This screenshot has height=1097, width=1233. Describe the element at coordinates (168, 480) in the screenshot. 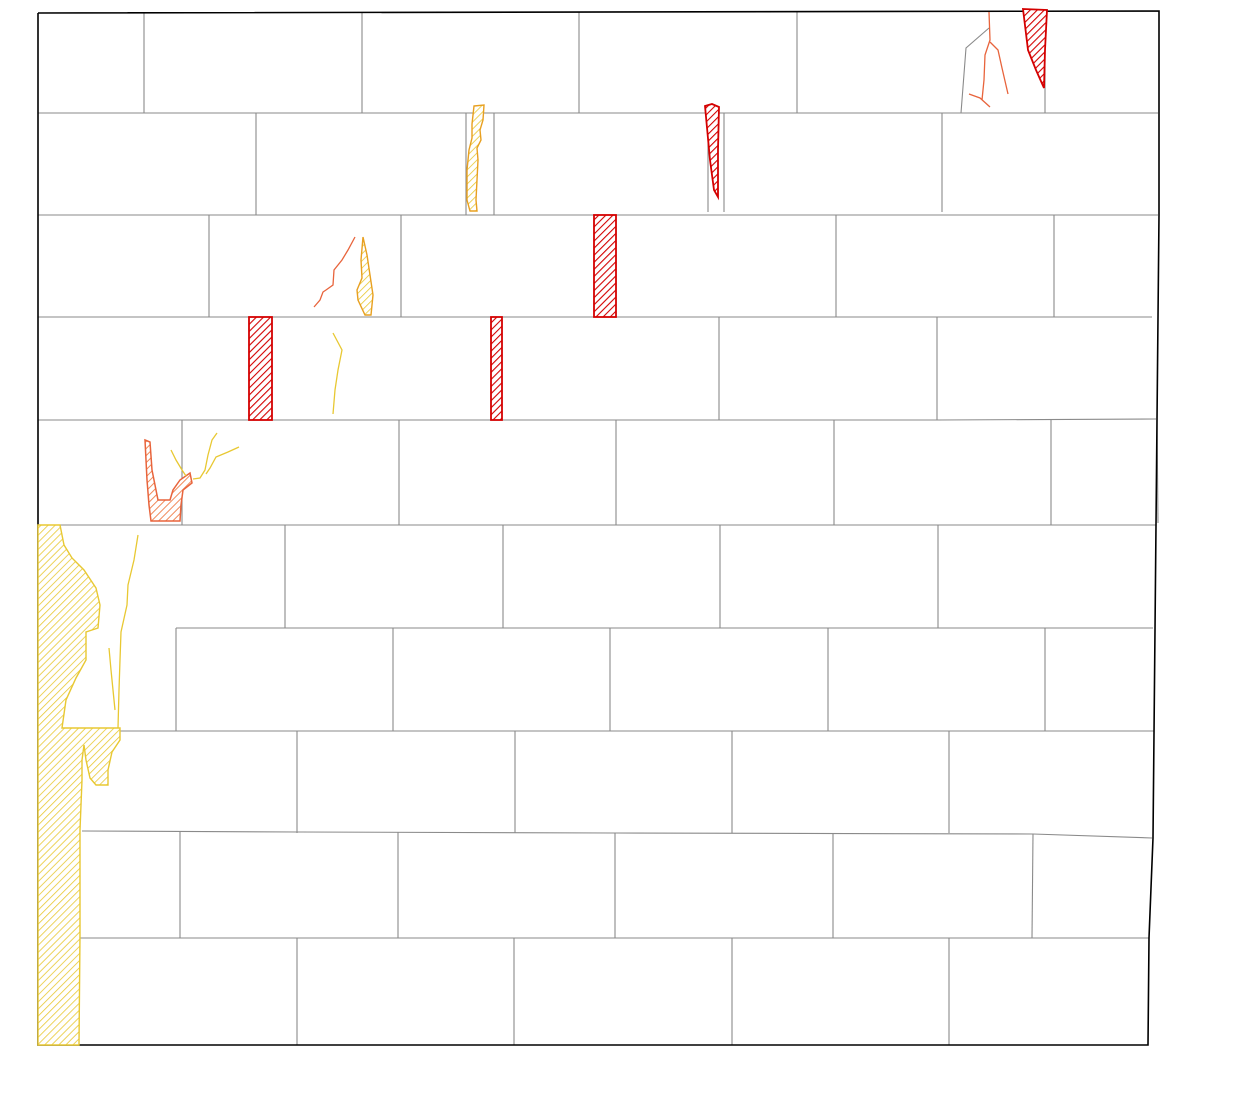

I see `damage-moderate-spalling` at that location.